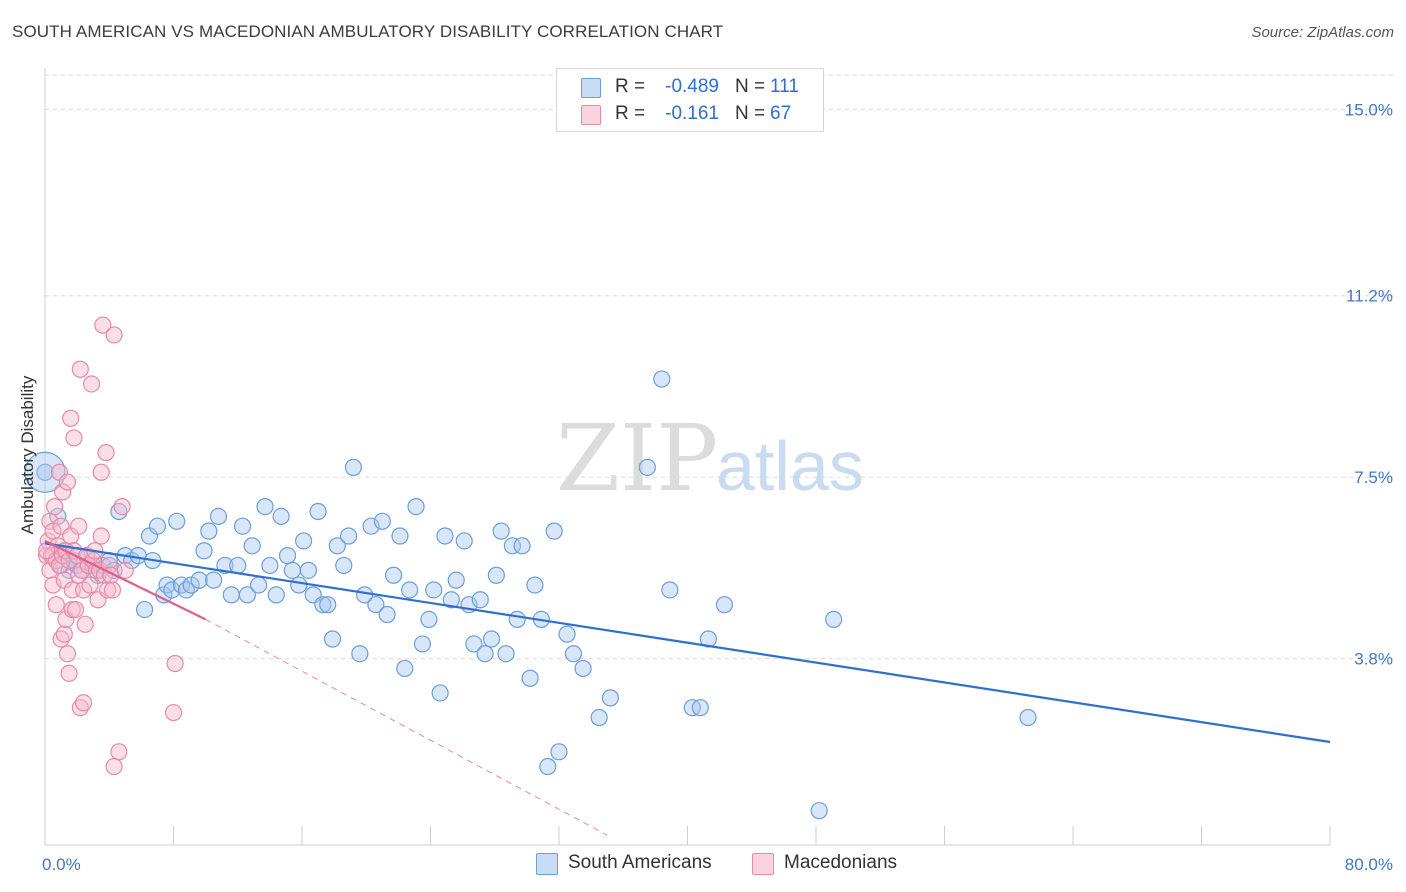 The width and height of the screenshot is (1406, 892). What do you see at coordinates (61, 864) in the screenshot?
I see `x-tick-label: 0.0%` at bounding box center [61, 864].